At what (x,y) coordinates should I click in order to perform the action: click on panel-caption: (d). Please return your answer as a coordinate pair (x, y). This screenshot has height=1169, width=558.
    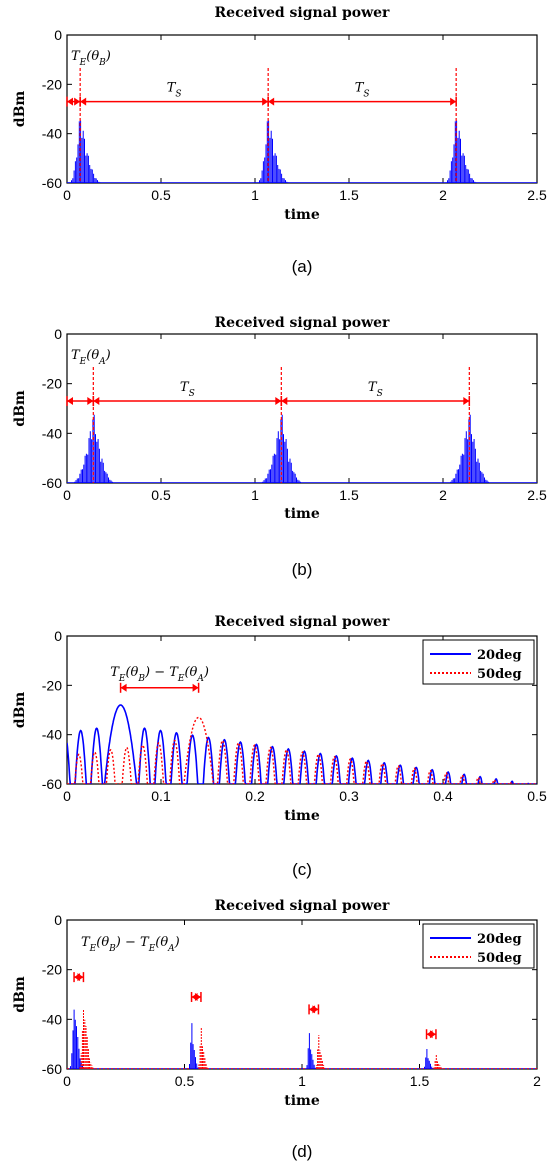
    Looking at the image, I should click on (302, 1151).